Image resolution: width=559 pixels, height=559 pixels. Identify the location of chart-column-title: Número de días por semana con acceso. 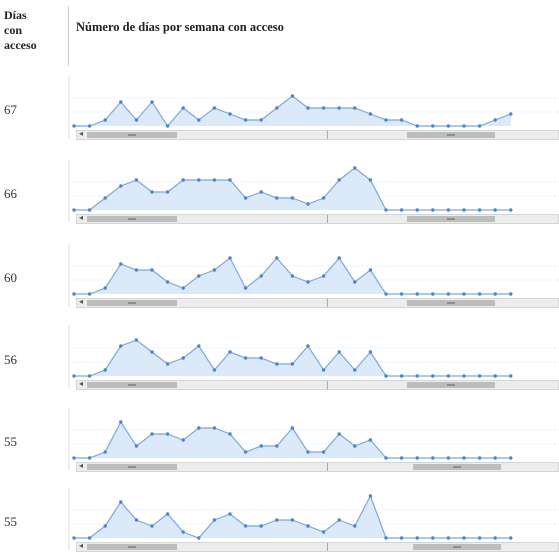
(180, 27).